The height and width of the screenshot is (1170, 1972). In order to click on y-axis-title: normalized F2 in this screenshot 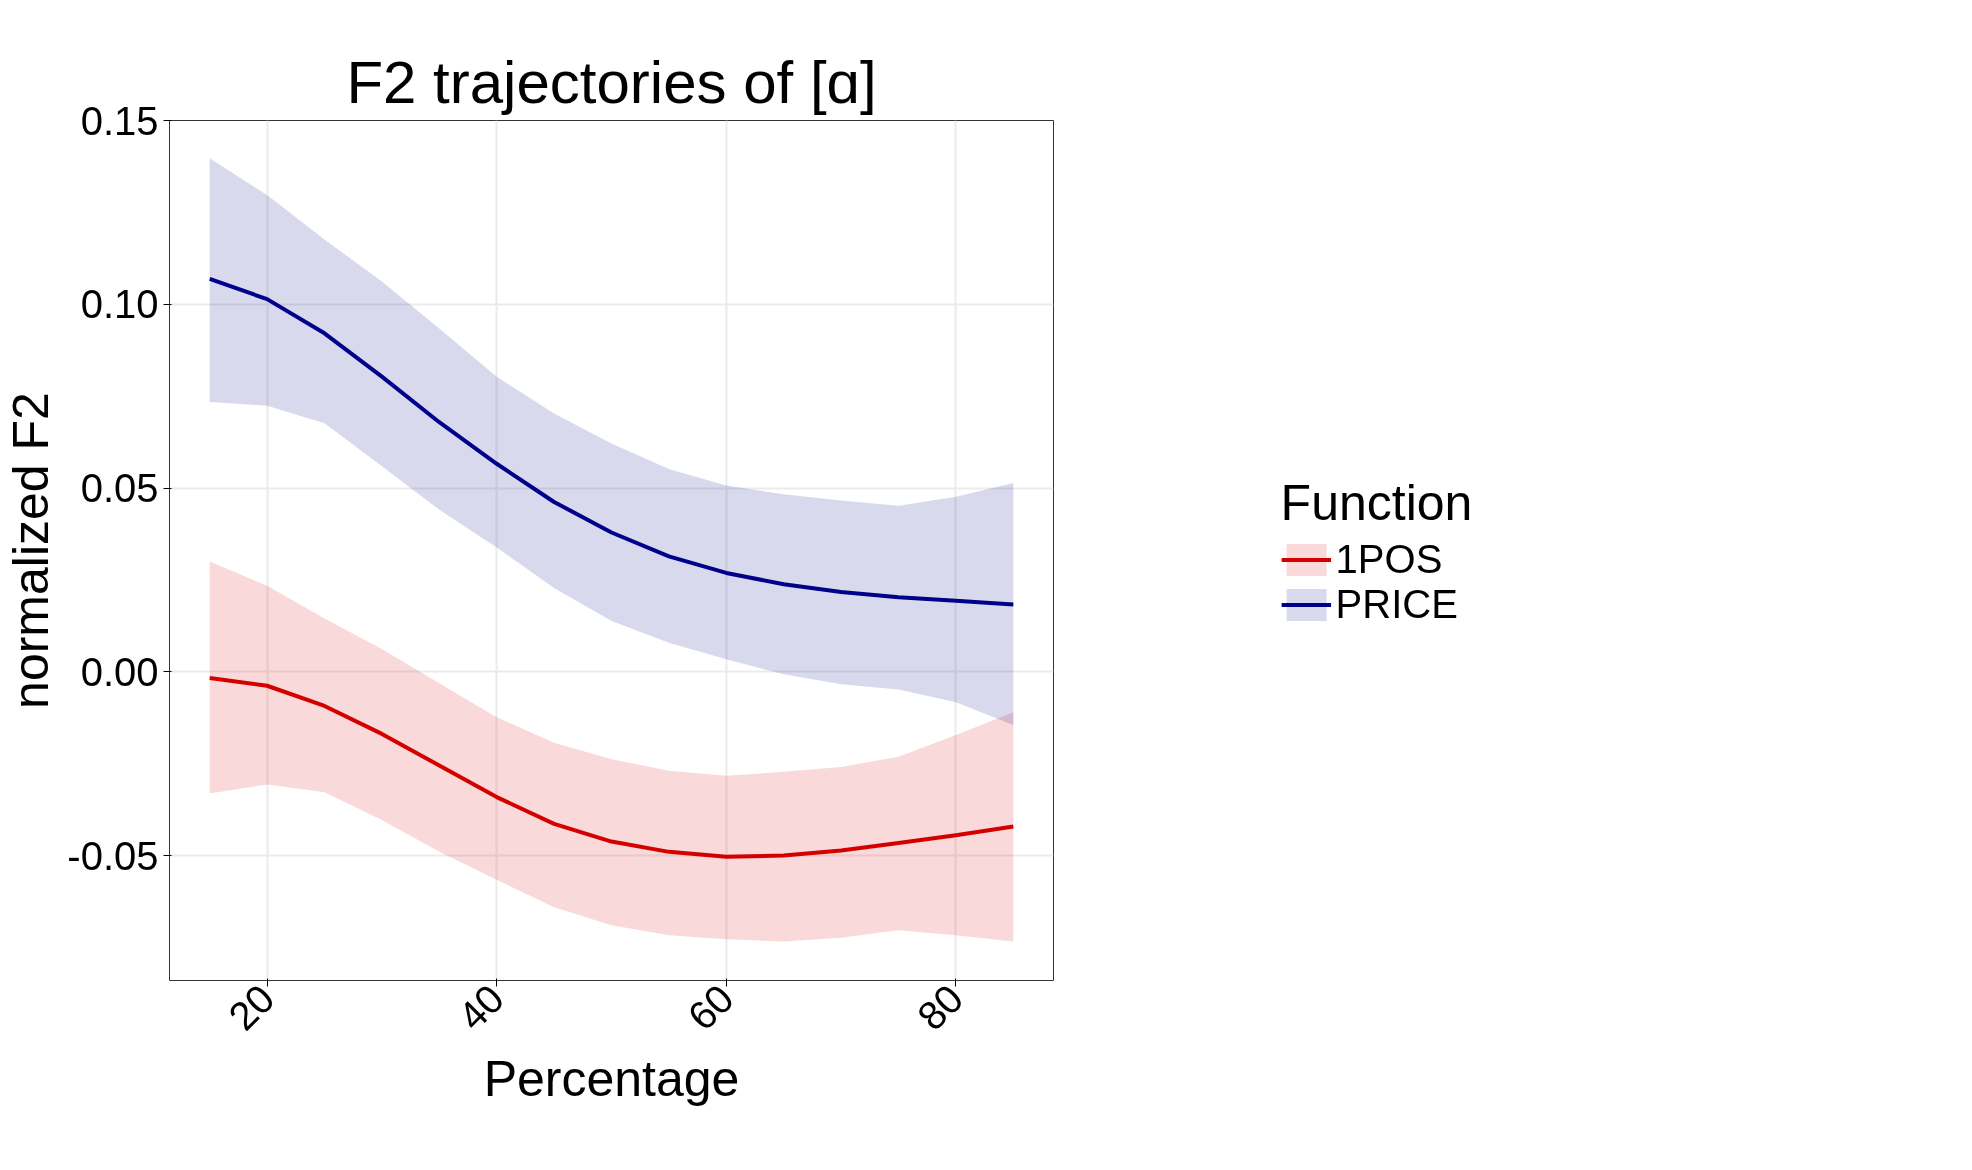, I will do `click(31, 550)`.